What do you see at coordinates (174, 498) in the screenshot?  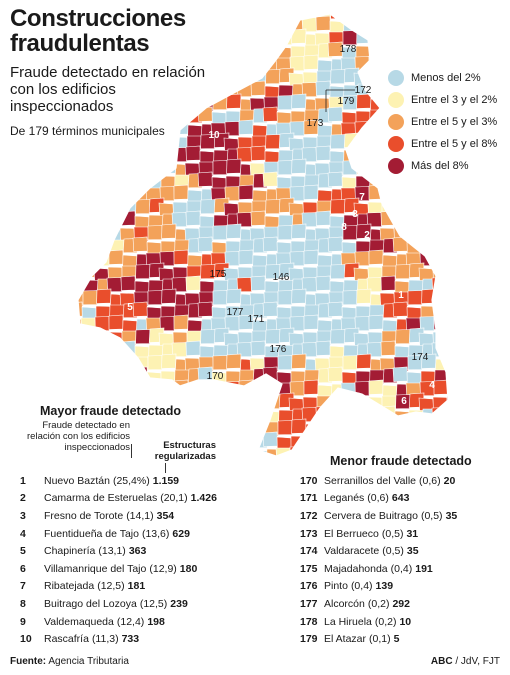 I see `list-item-percentage: (20,1)` at bounding box center [174, 498].